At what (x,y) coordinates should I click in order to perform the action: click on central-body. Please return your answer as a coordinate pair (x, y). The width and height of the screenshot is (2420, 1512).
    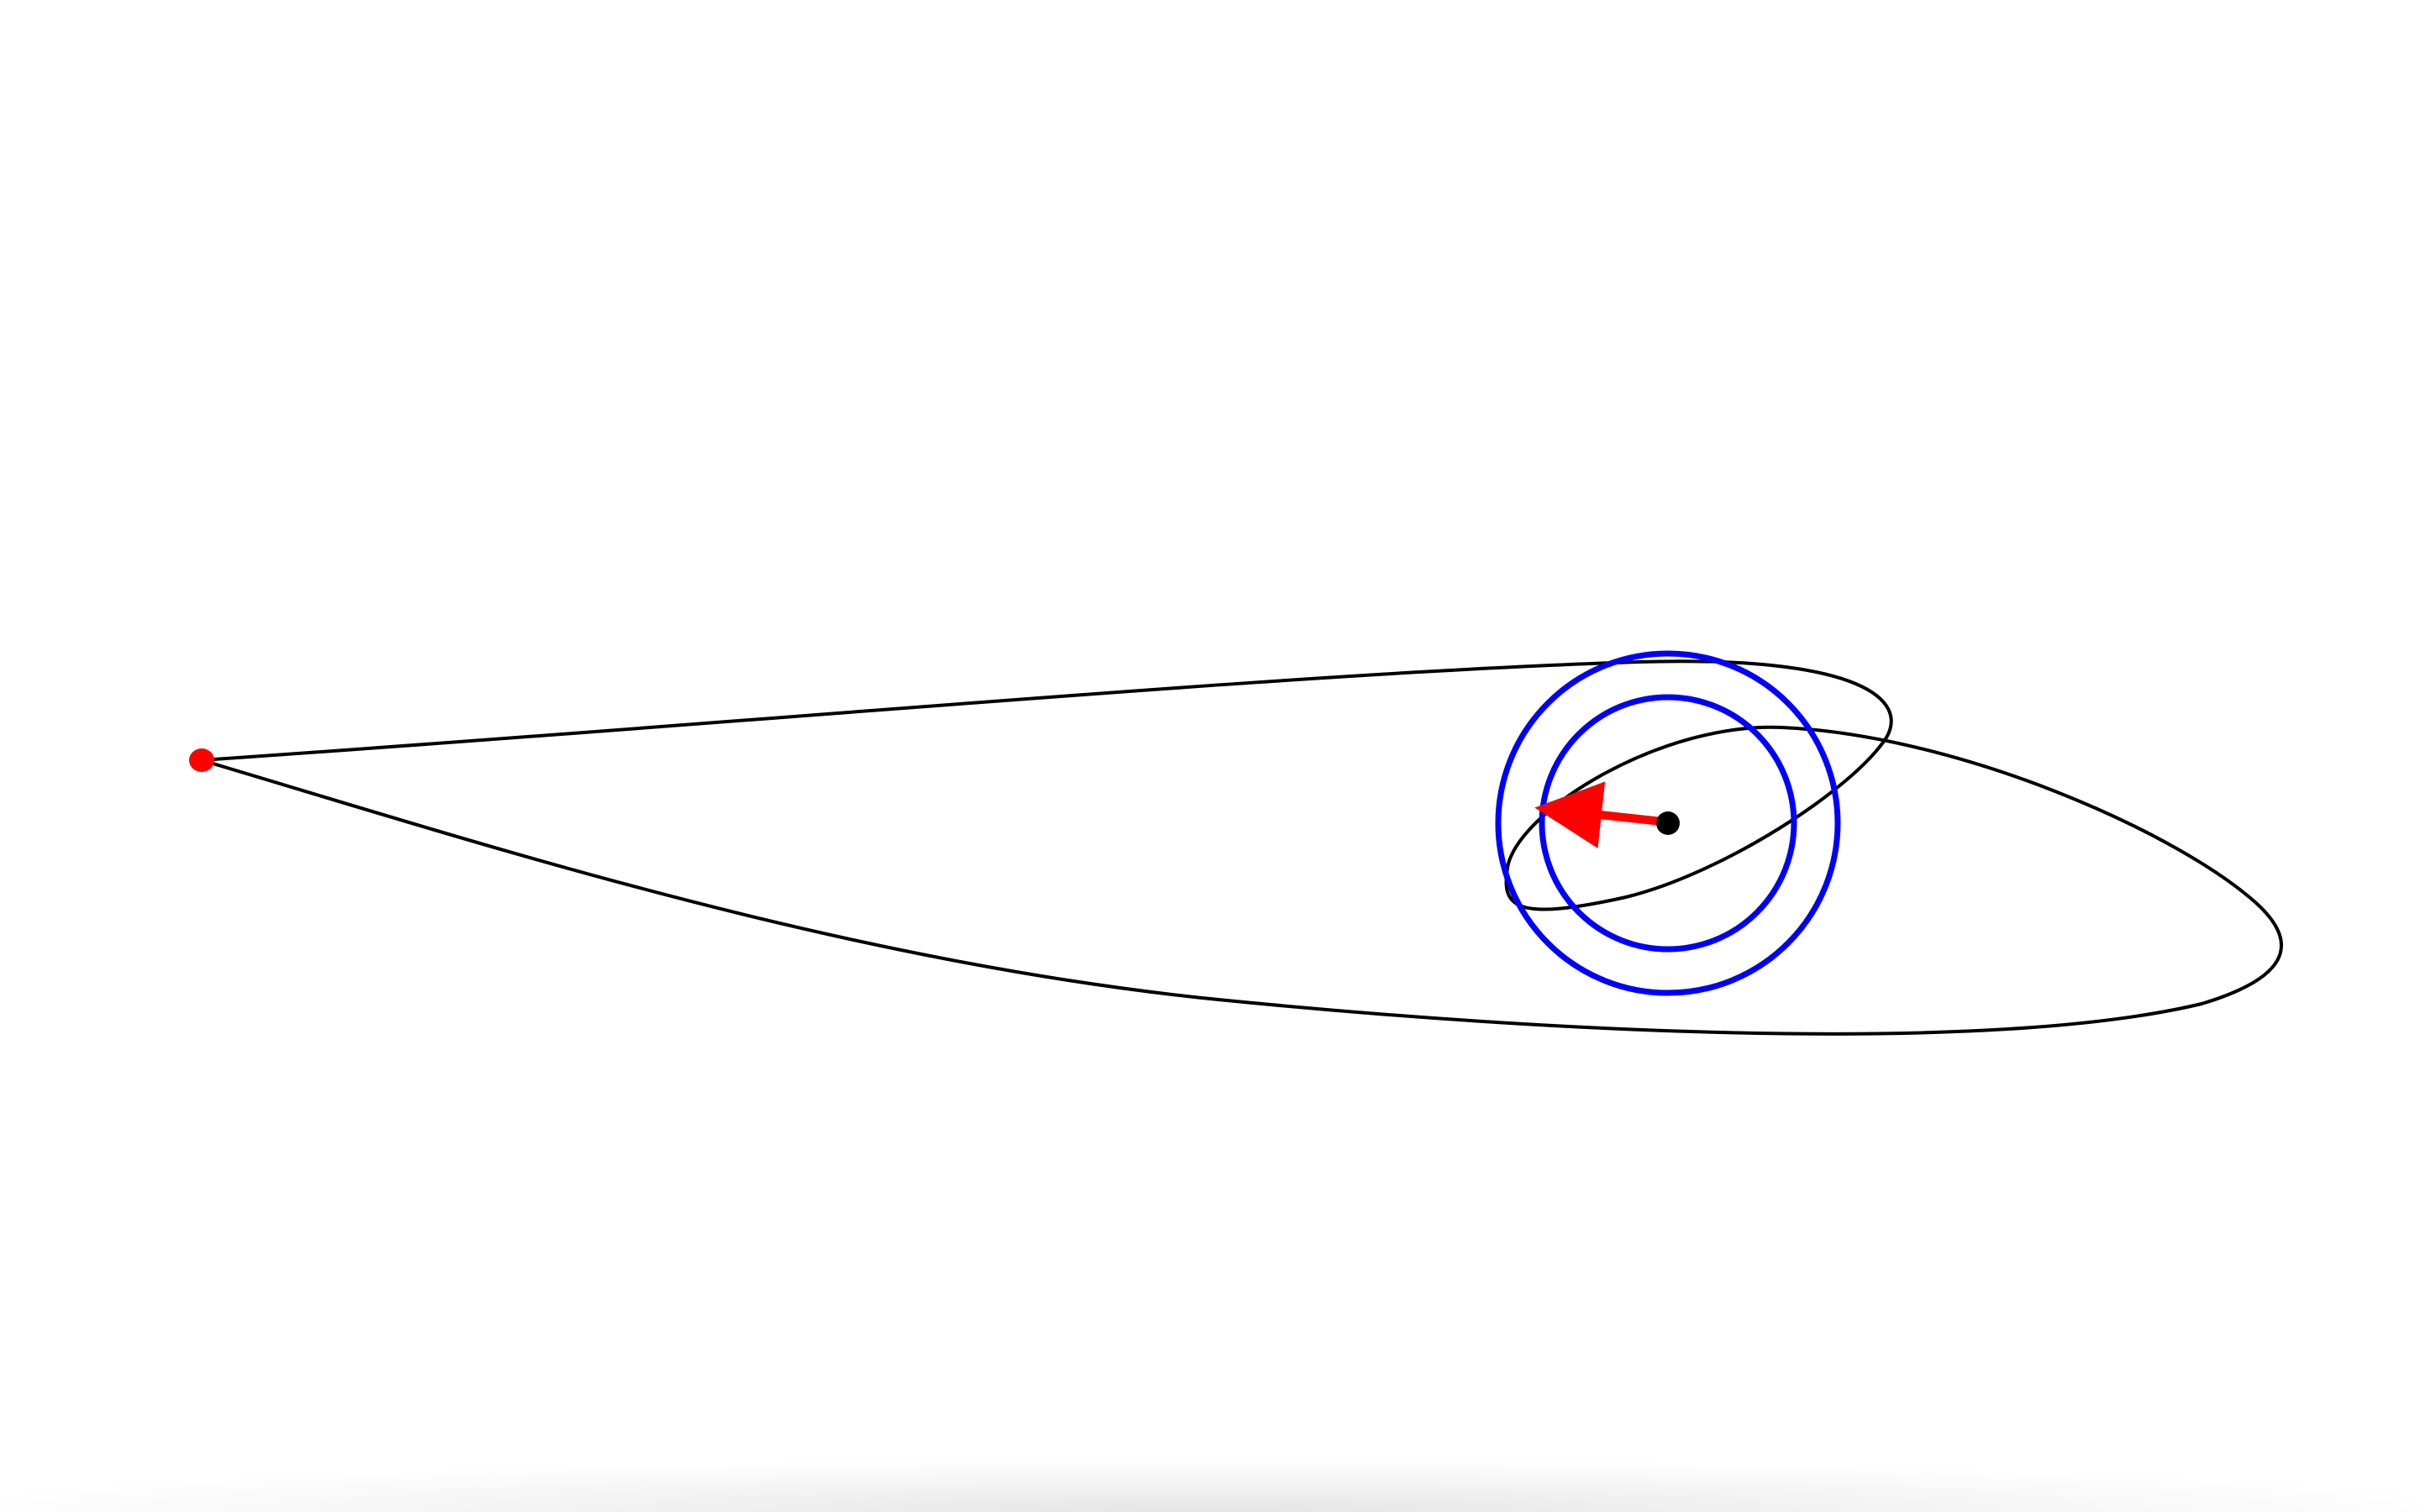
    Looking at the image, I should click on (1668, 823).